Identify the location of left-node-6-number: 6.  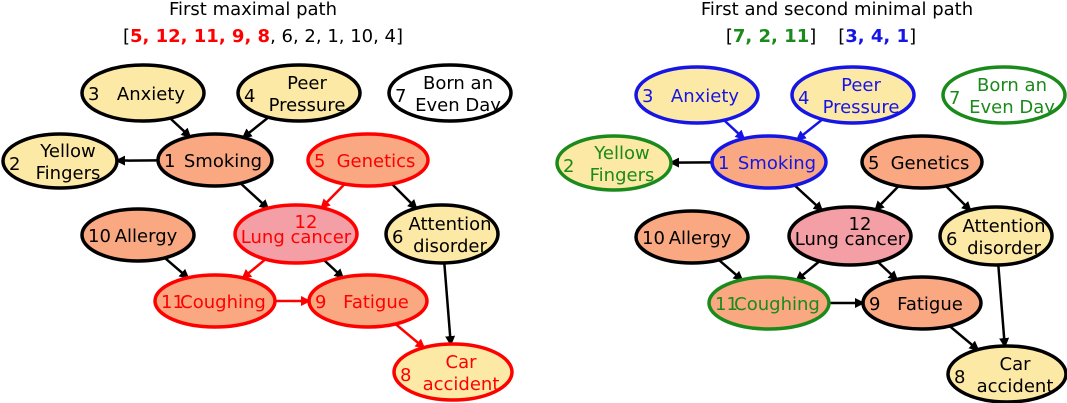
(397, 237).